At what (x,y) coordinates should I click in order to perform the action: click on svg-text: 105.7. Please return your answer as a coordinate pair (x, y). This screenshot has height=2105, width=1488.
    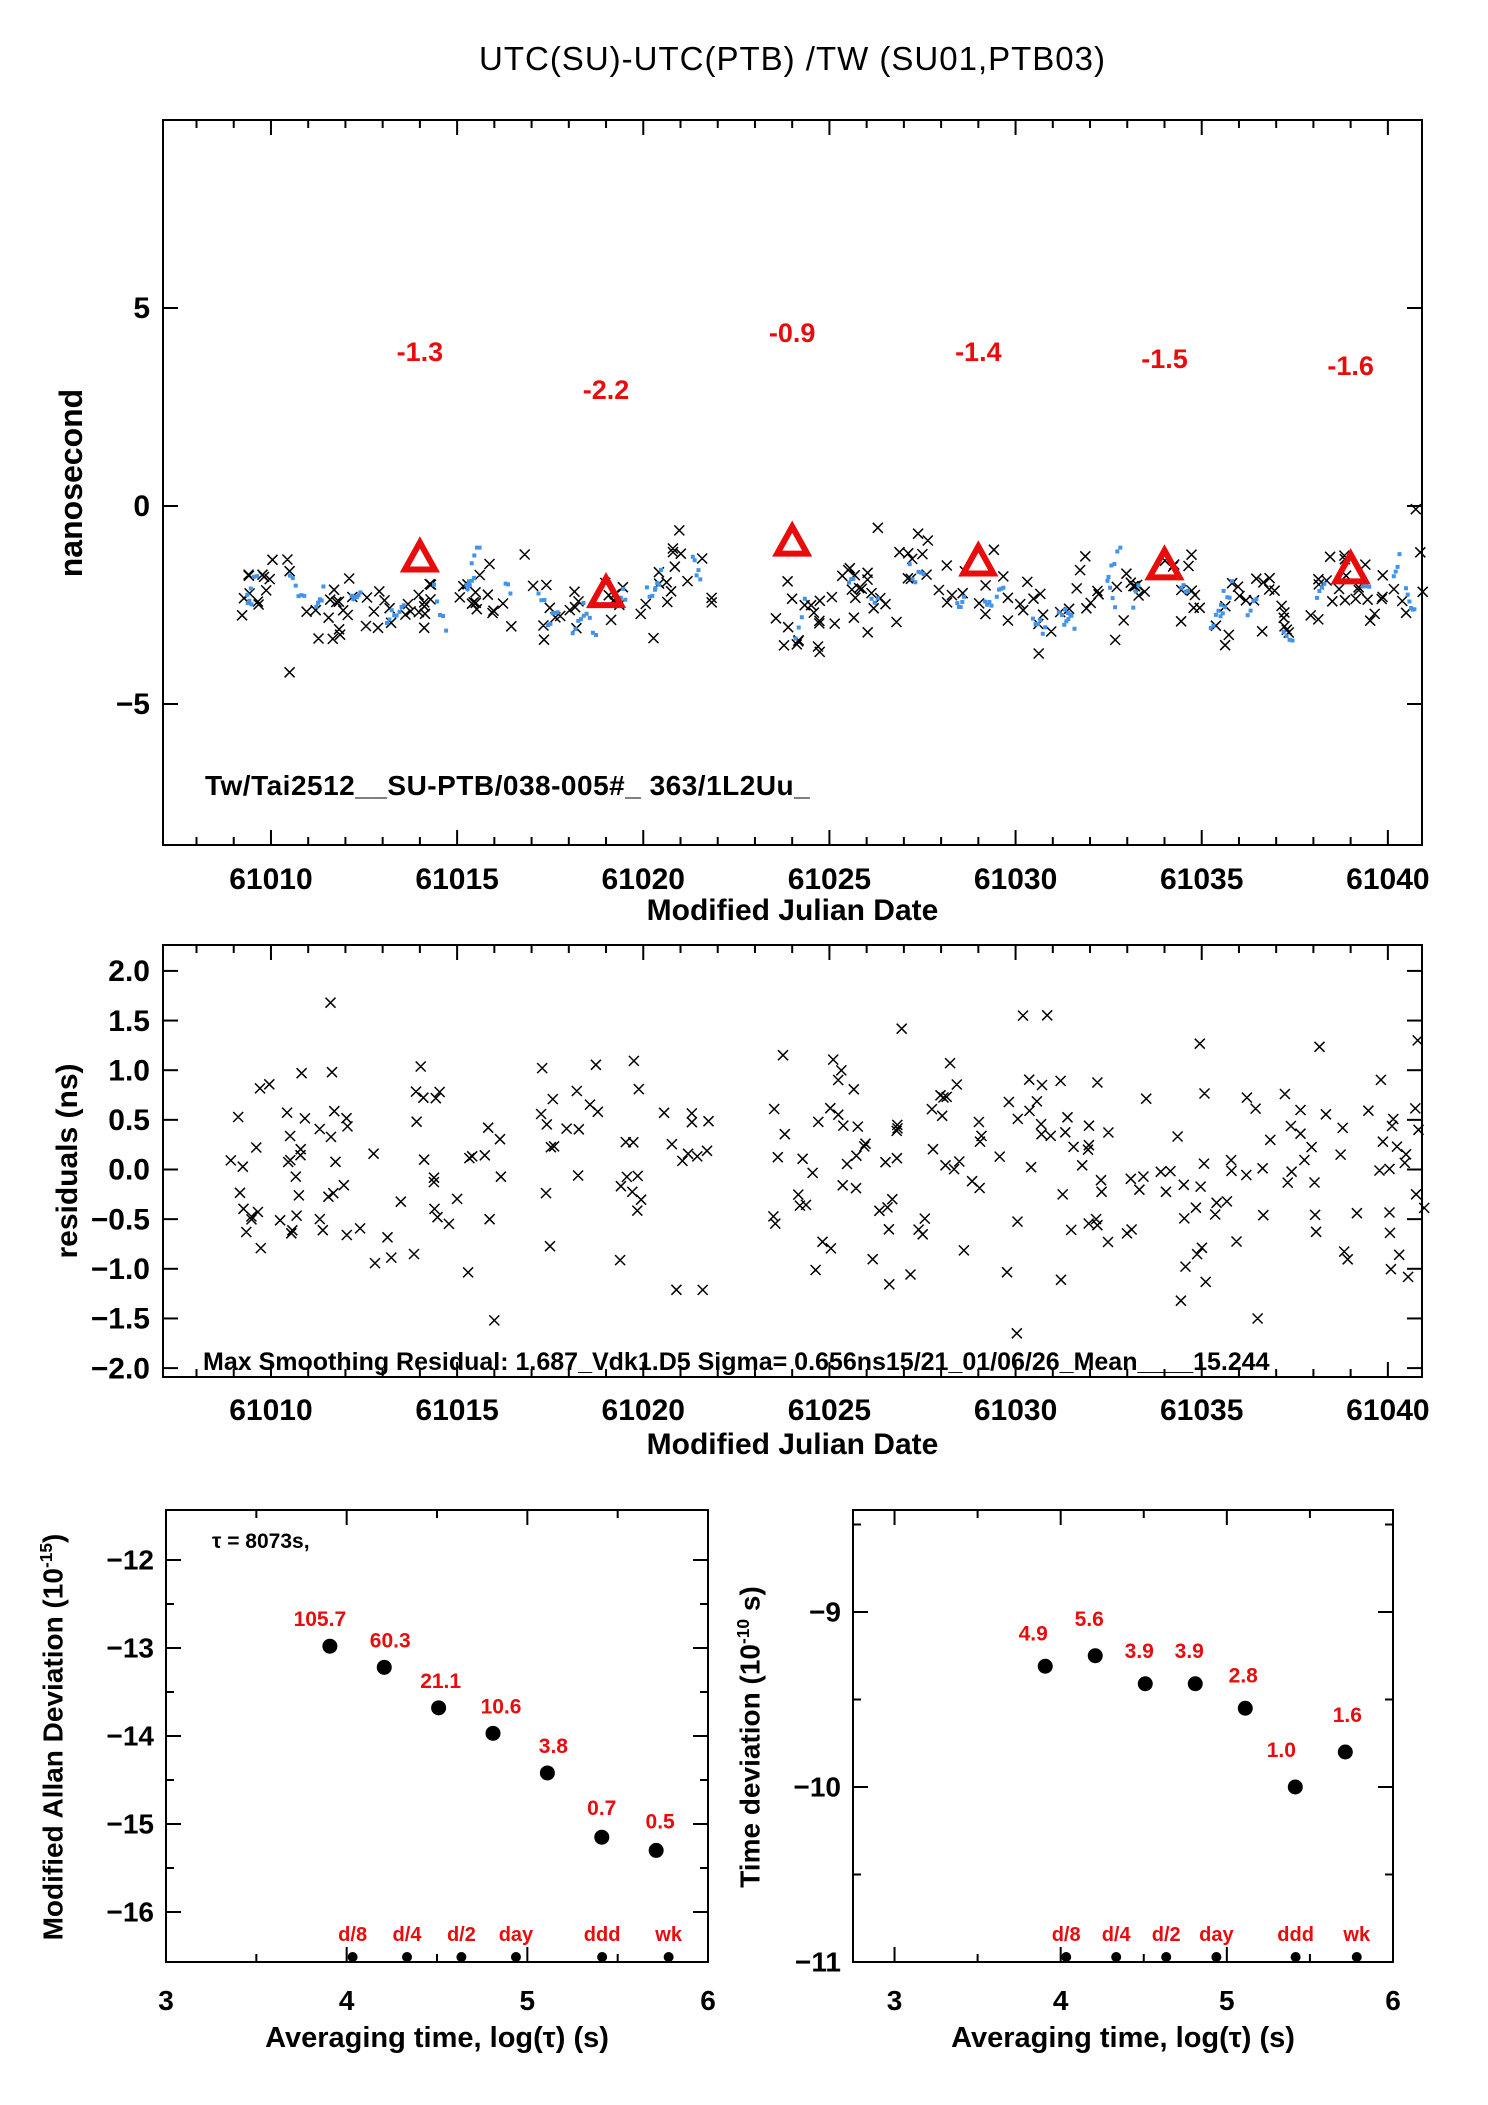
    Looking at the image, I should click on (320, 1619).